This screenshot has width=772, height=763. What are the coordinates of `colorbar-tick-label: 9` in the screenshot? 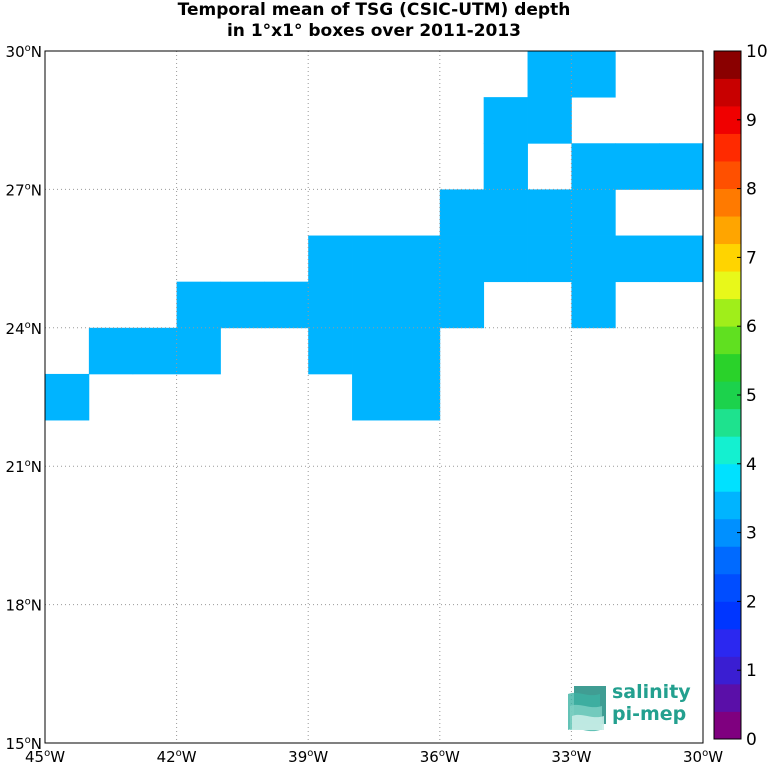 It's located at (751, 121).